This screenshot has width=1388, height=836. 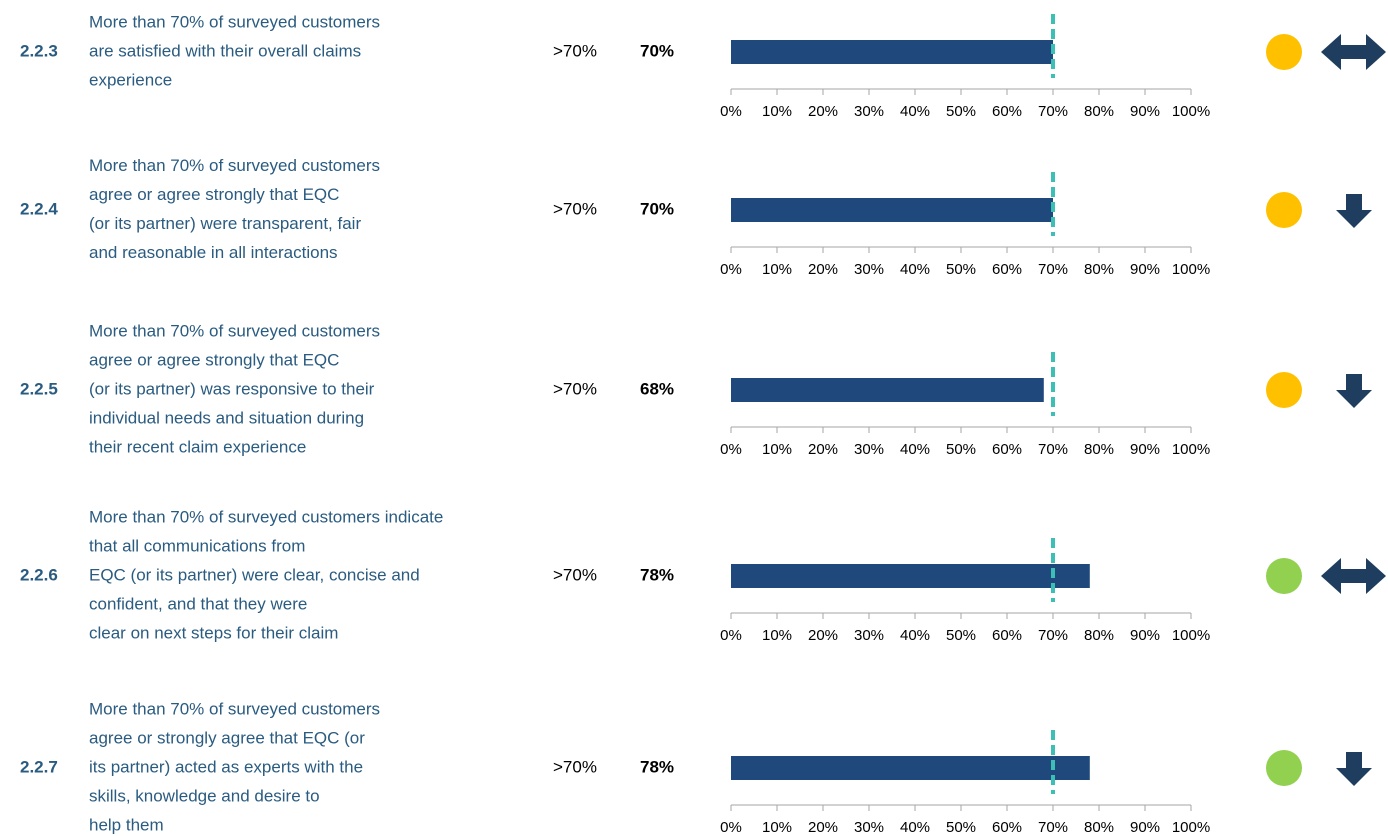 I want to click on description-line: agree or strongly agree that EQC (or, so click(x=227, y=737).